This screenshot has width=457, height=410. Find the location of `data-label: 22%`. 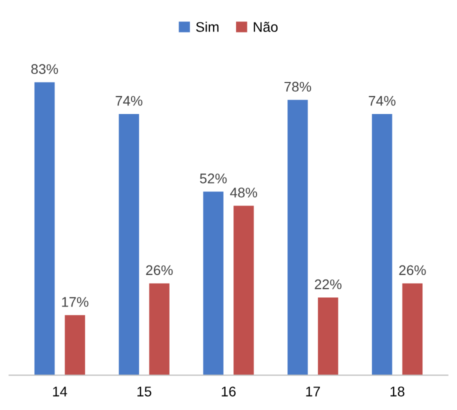

data-label: 22% is located at coordinates (328, 284).